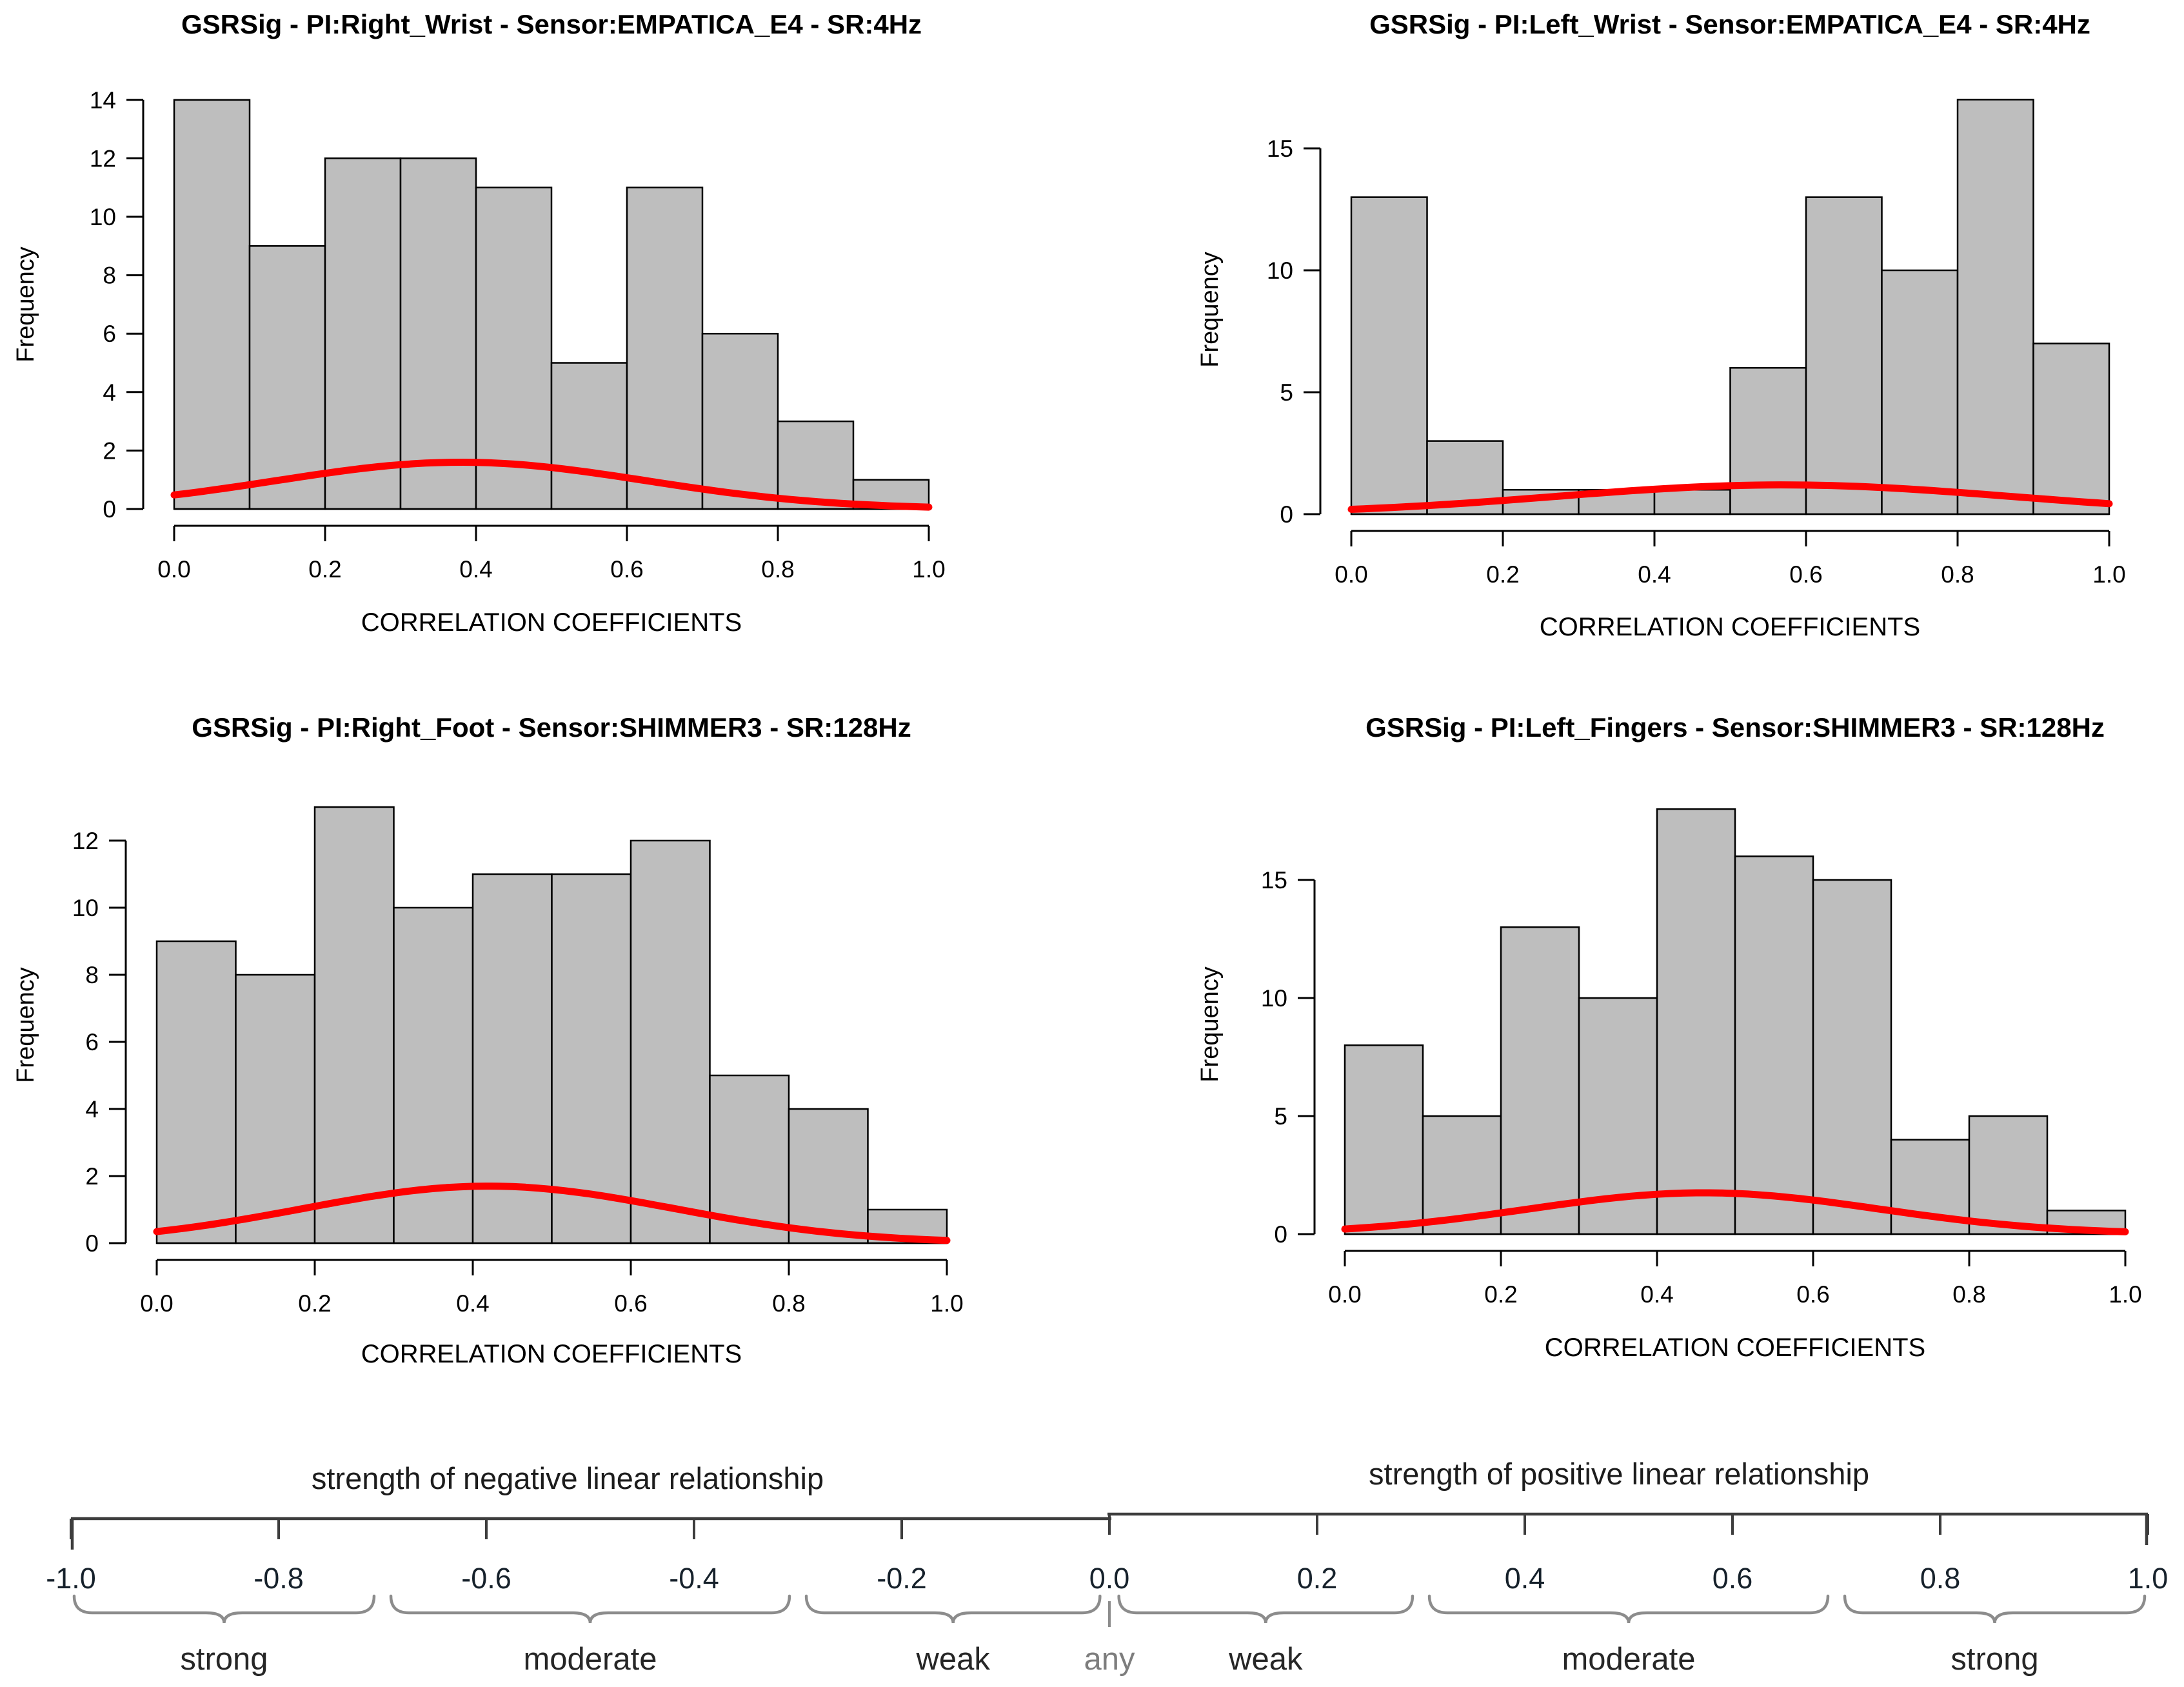  I want to click on scale-tick-label: -0.6, so click(486, 1578).